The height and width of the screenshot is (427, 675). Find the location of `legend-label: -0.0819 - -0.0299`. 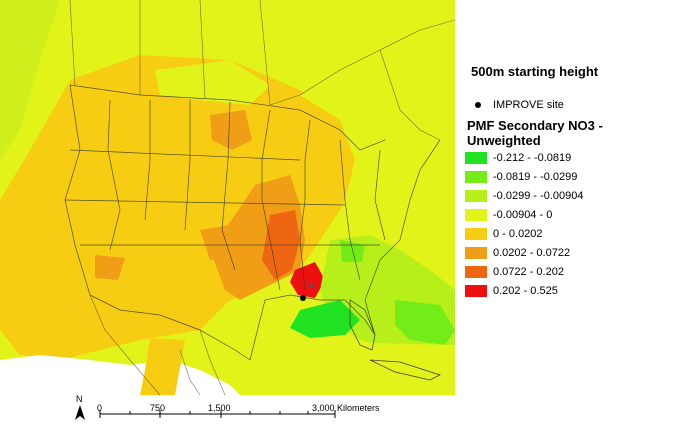

legend-label: -0.0819 - -0.0299 is located at coordinates (535, 176).